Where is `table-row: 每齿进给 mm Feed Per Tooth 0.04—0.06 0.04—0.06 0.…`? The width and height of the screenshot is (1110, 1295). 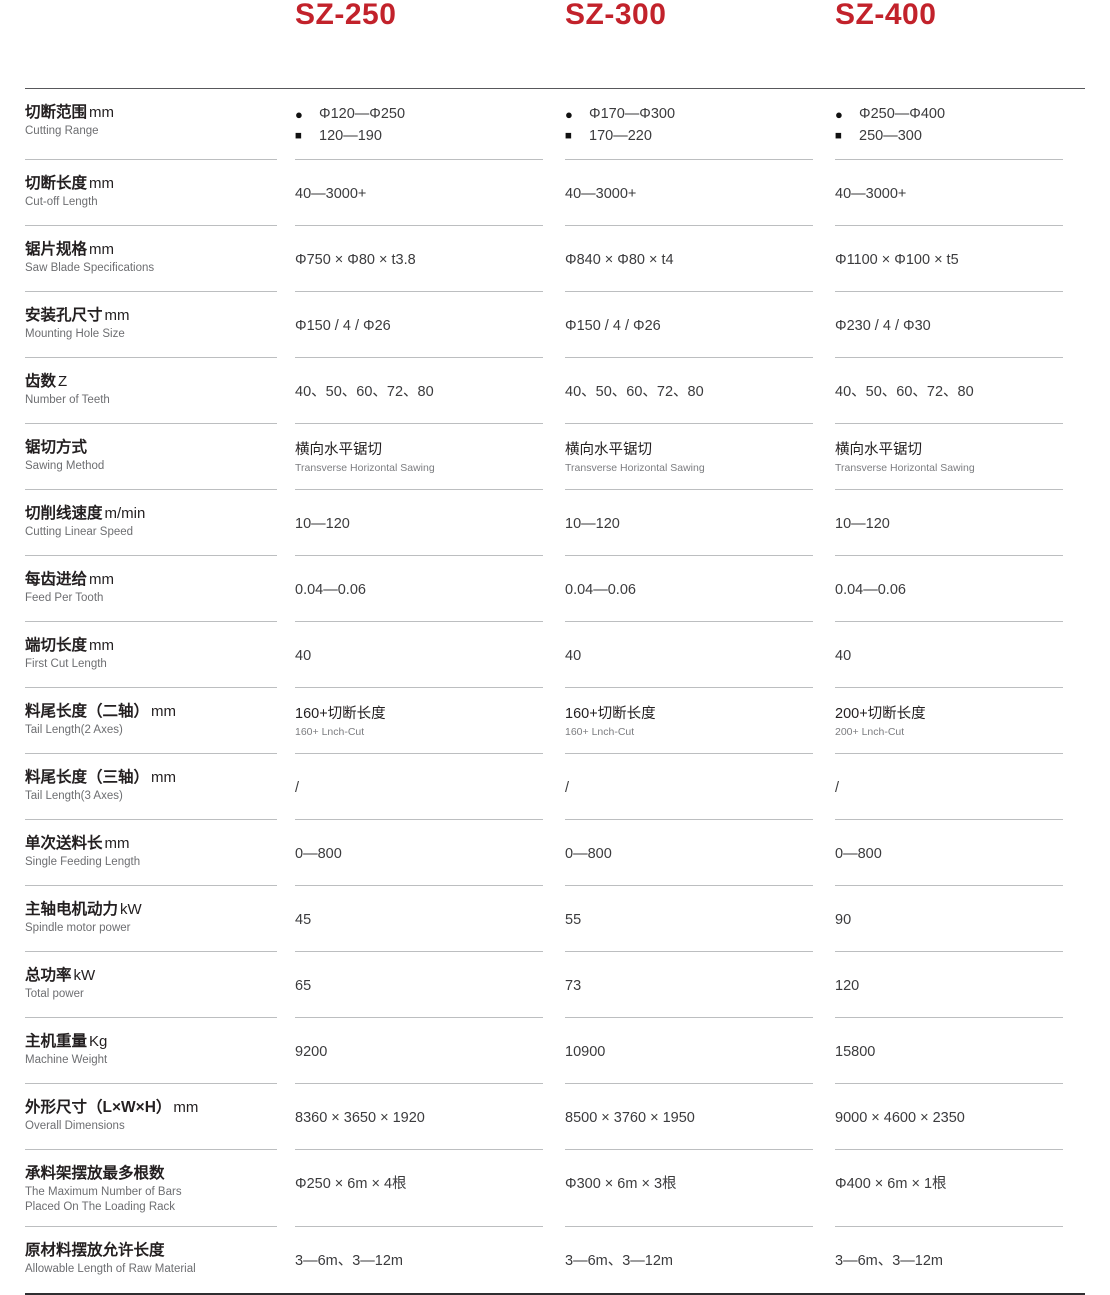
table-row: 每齿进给 mm Feed Per Tooth 0.04—0.06 0.04—0.06 0.… is located at coordinates (555, 589).